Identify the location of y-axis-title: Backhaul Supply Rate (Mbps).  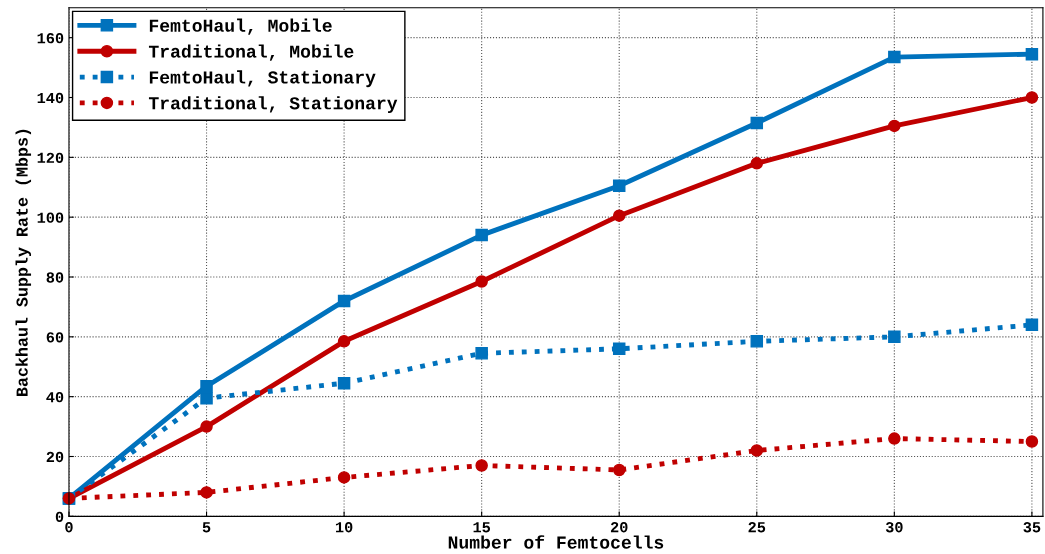
(23, 262).